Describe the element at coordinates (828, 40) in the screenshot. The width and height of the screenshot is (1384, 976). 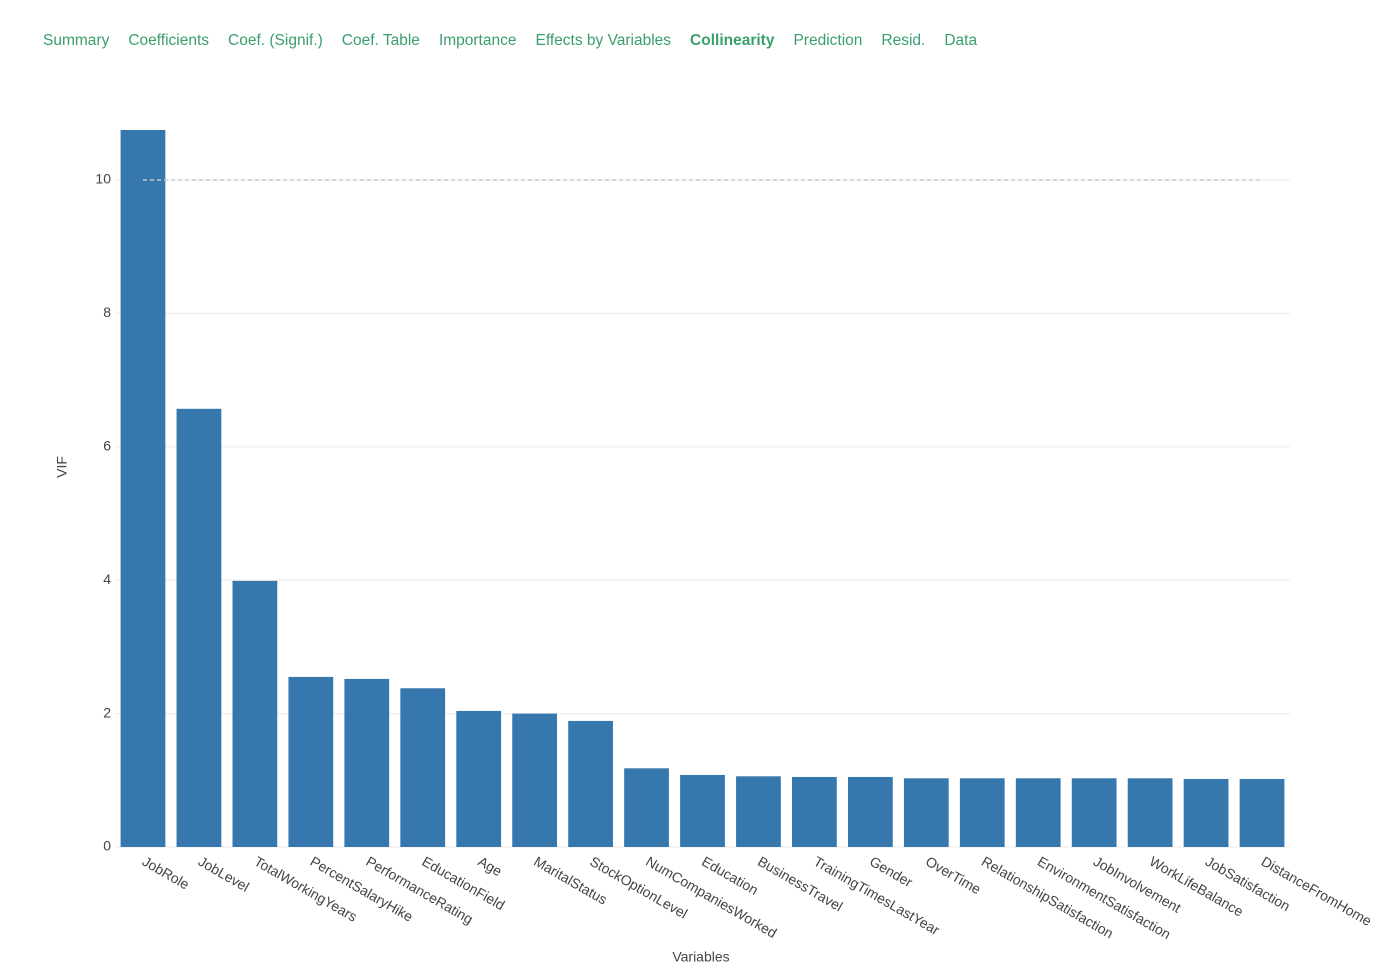
I see `tab: Prediction` at that location.